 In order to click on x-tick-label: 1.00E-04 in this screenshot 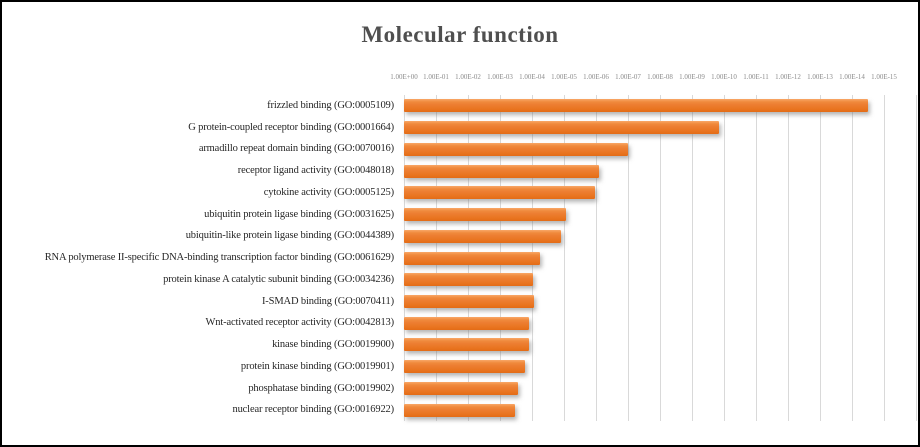, I will do `click(532, 77)`.